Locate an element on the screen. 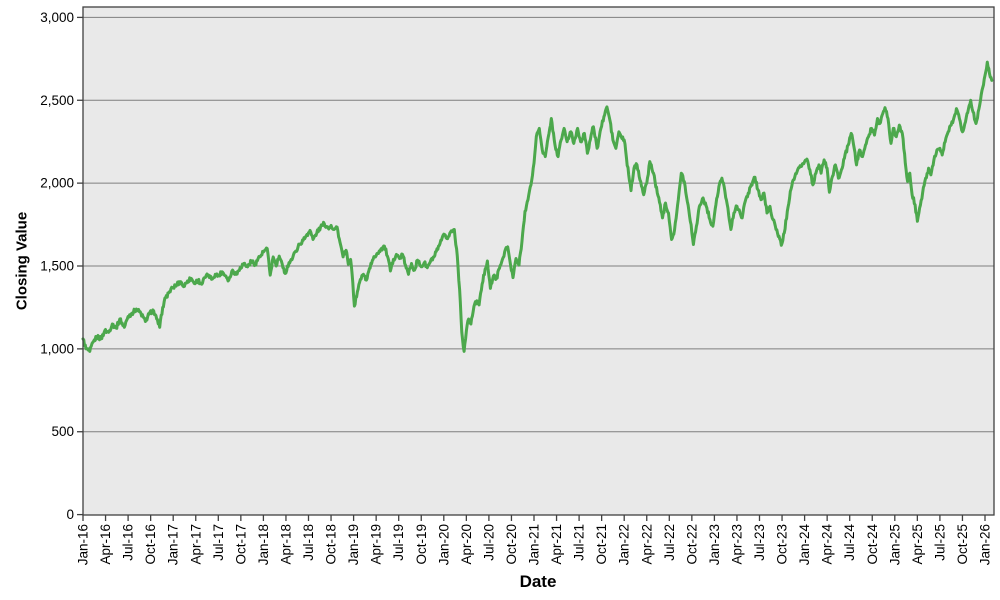  y-tick-label: 0 is located at coordinates (70, 514).